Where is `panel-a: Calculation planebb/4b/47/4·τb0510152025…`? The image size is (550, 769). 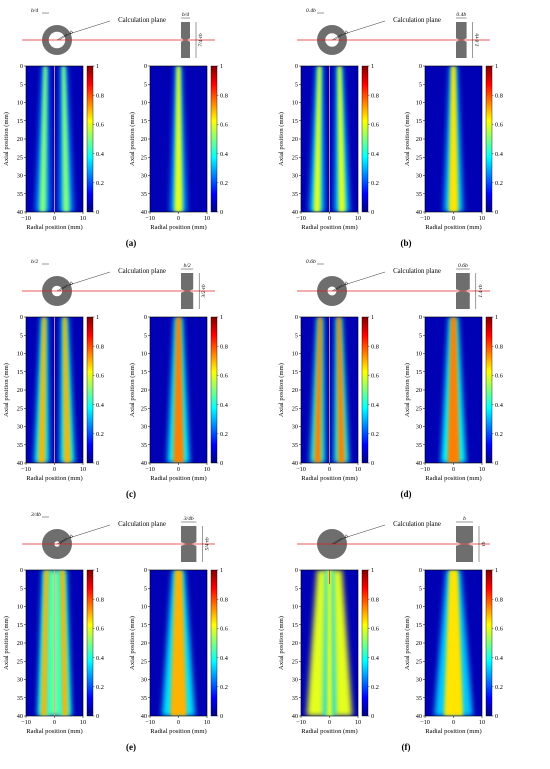 panel-a: Calculation planebb/4b/47/4·τb0510152025… is located at coordinates (116, 128).